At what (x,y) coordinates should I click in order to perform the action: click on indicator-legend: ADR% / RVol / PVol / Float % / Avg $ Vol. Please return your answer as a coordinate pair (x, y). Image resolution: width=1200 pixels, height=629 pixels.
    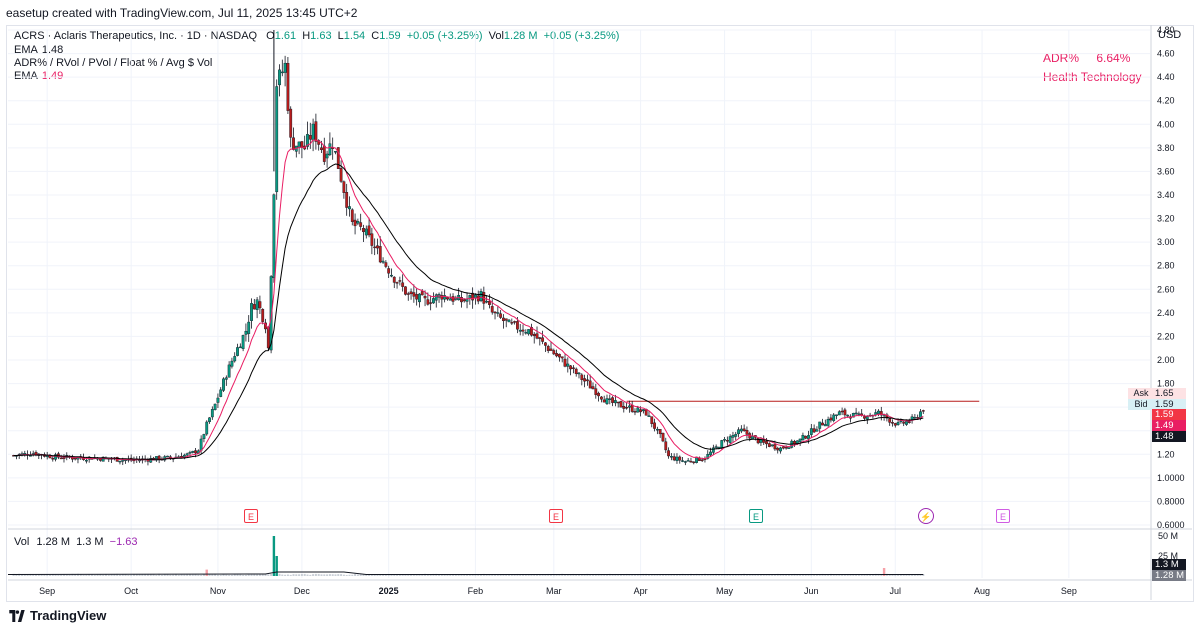
    Looking at the image, I should click on (113, 63).